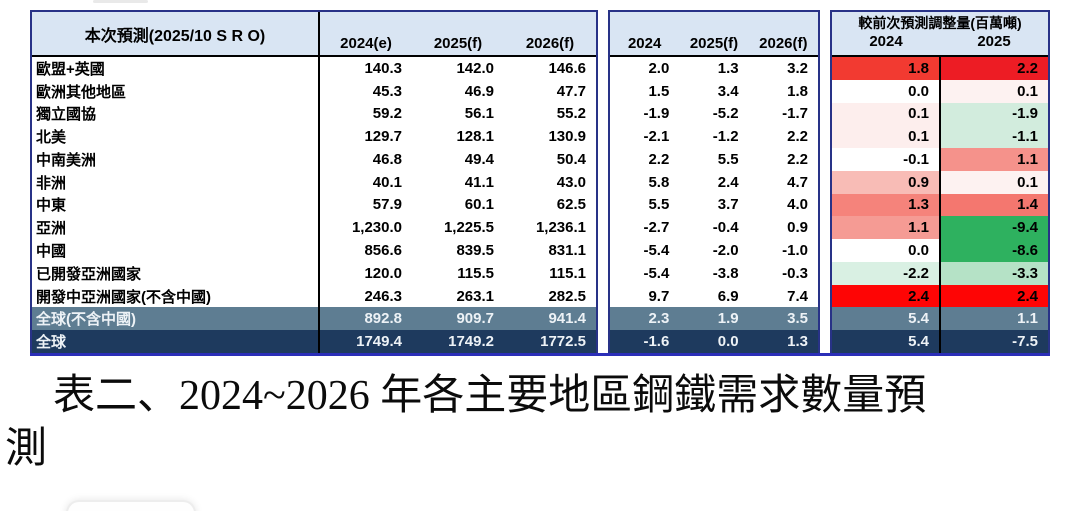 The width and height of the screenshot is (1080, 511). I want to click on caption-line-1: 表二、2024~2026 年各主要地區鋼鐵需求數量預, so click(490, 396).